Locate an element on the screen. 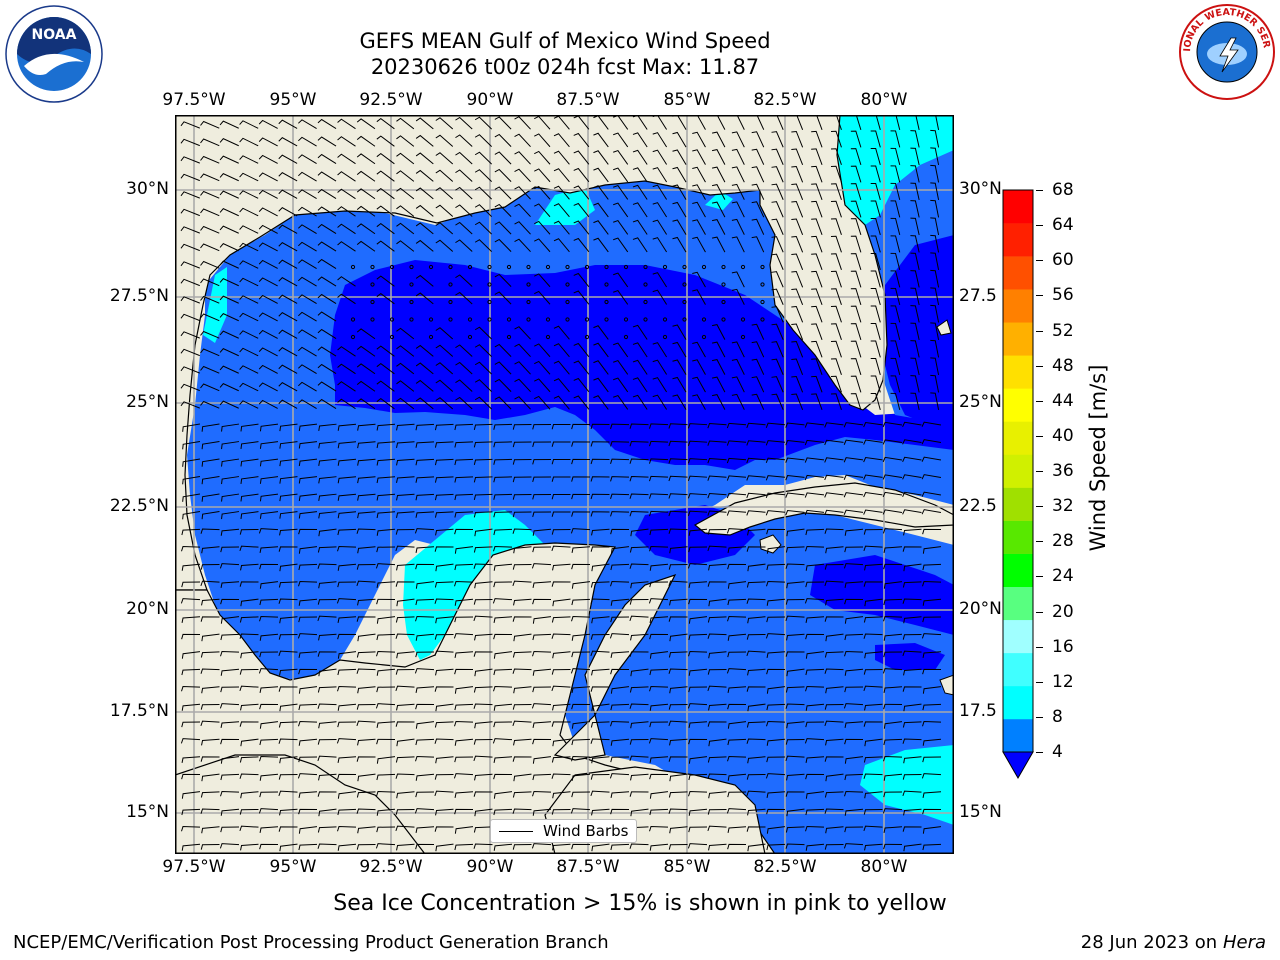  lon-label-top: 87.5°W is located at coordinates (588, 100).